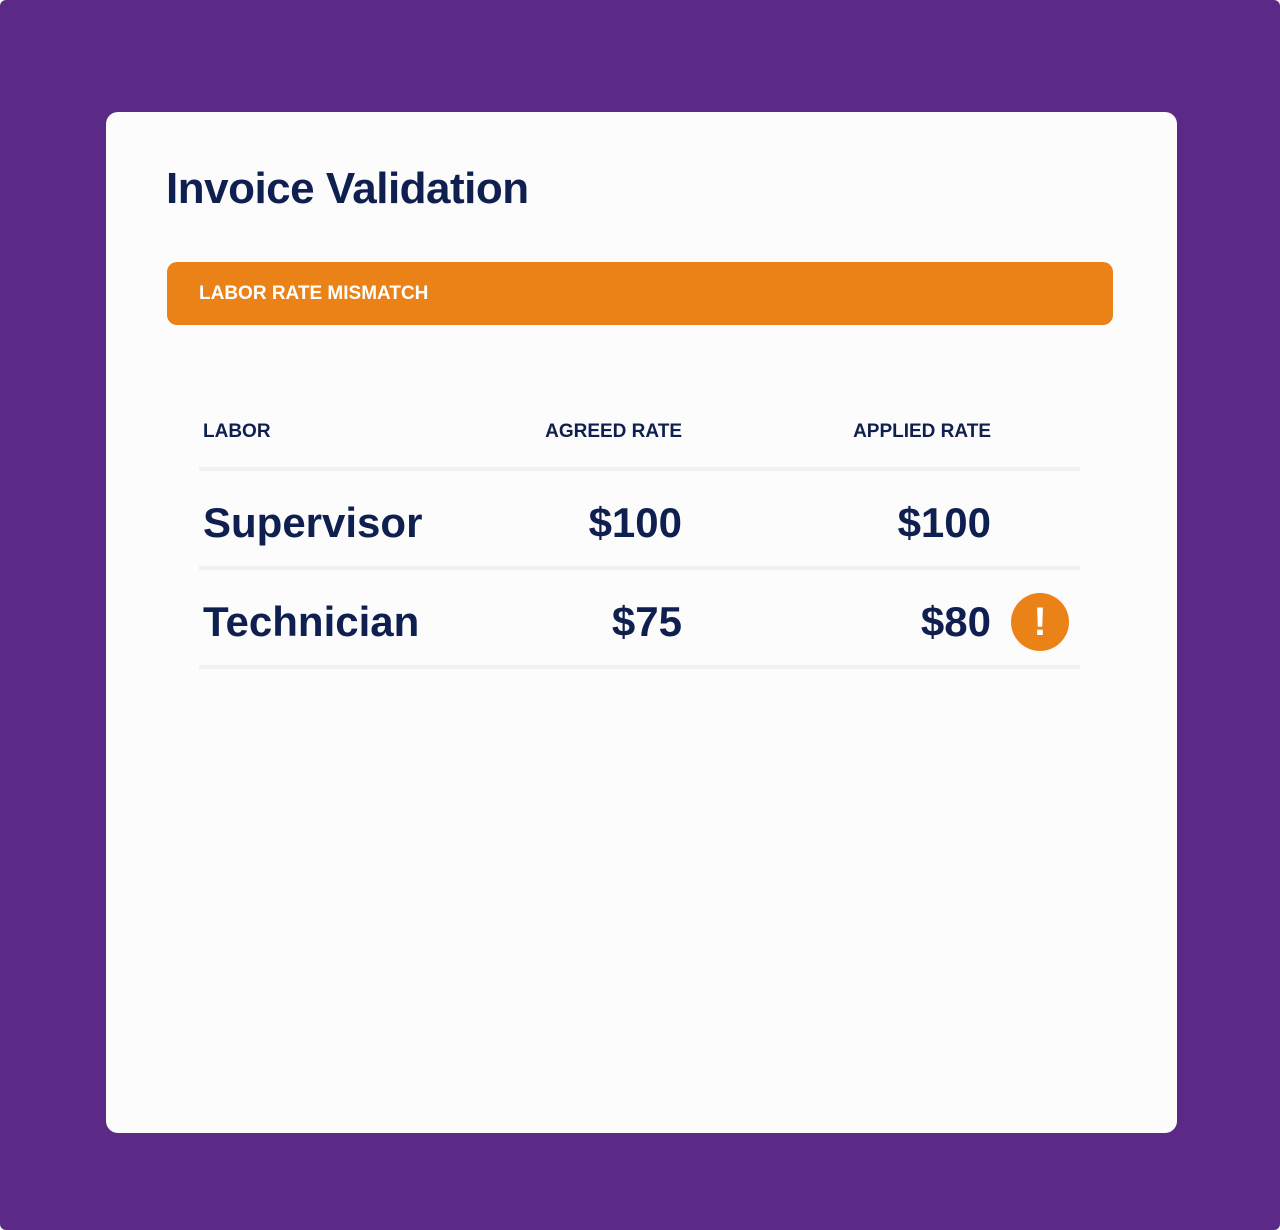 The image size is (1280, 1230). What do you see at coordinates (237, 431) in the screenshot?
I see `column-header: LABOR` at bounding box center [237, 431].